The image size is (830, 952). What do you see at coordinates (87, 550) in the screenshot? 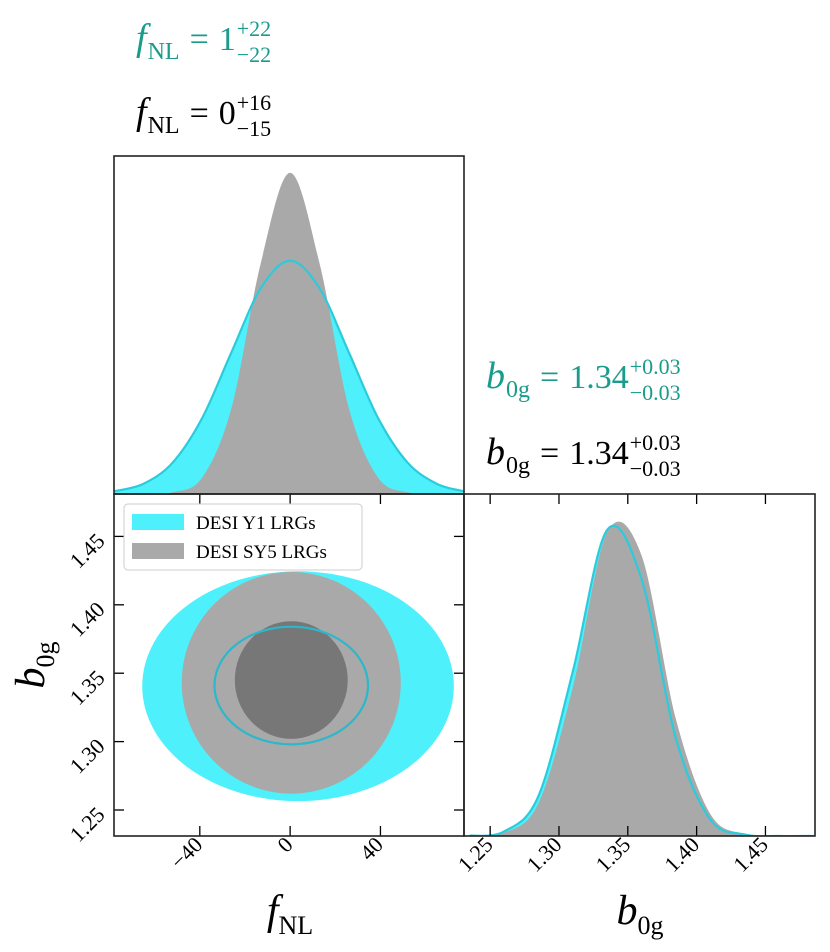
I see `y-tick-label: 1.45` at bounding box center [87, 550].